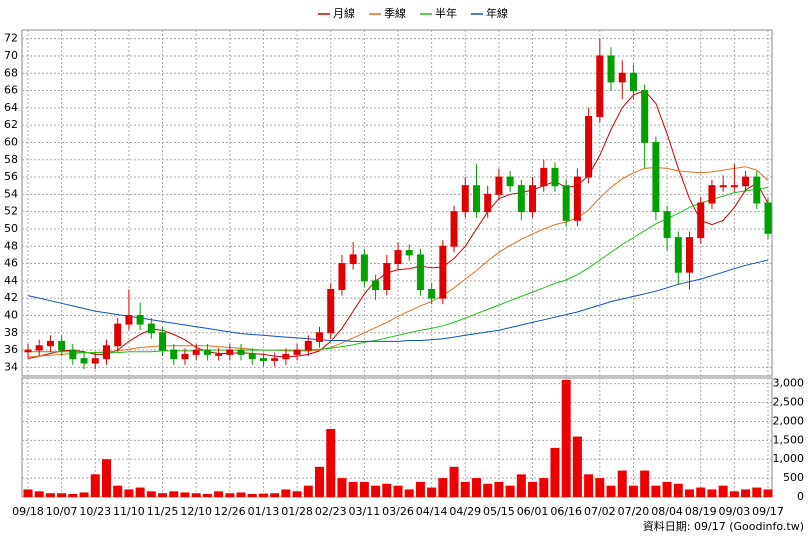 The width and height of the screenshot is (808, 540). I want to click on x-tick-label: 09/18, so click(28, 511).